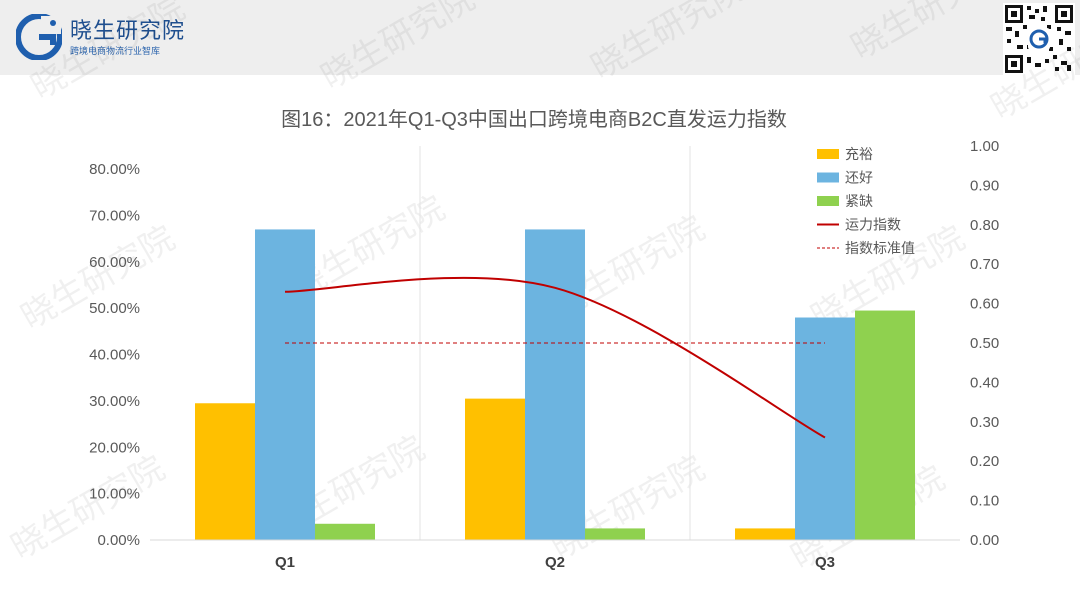  I want to click on brand-name: 晓生研究院, so click(128, 31).